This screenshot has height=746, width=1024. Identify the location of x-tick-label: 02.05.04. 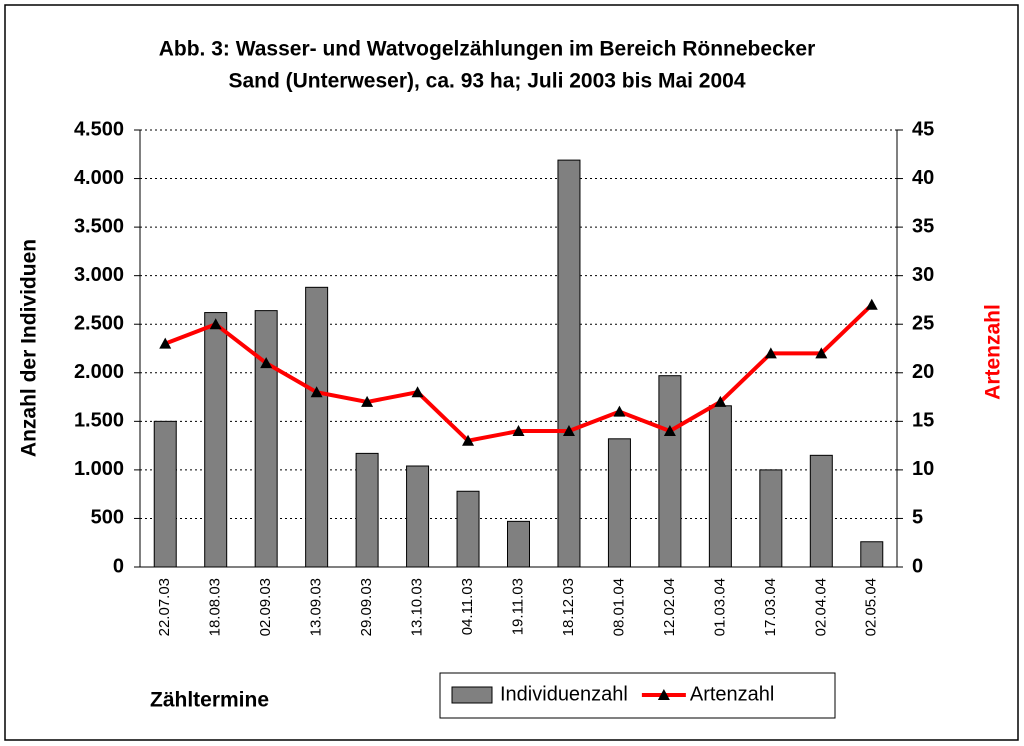
(871, 607).